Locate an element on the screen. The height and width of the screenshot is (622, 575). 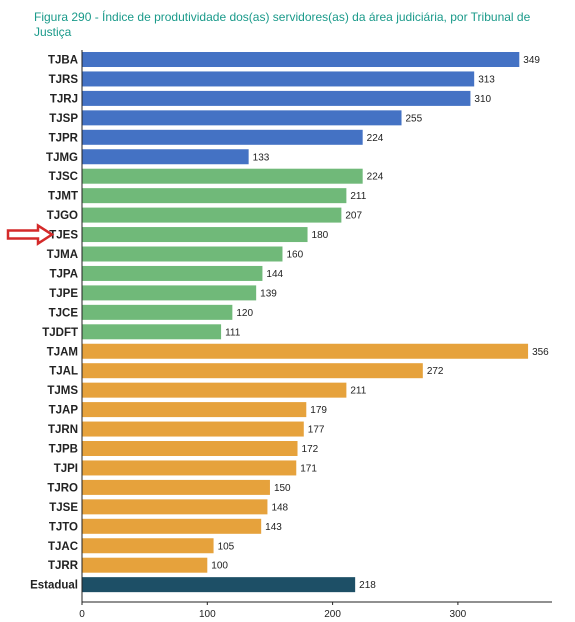
category-label: TJAL is located at coordinates (63, 372).